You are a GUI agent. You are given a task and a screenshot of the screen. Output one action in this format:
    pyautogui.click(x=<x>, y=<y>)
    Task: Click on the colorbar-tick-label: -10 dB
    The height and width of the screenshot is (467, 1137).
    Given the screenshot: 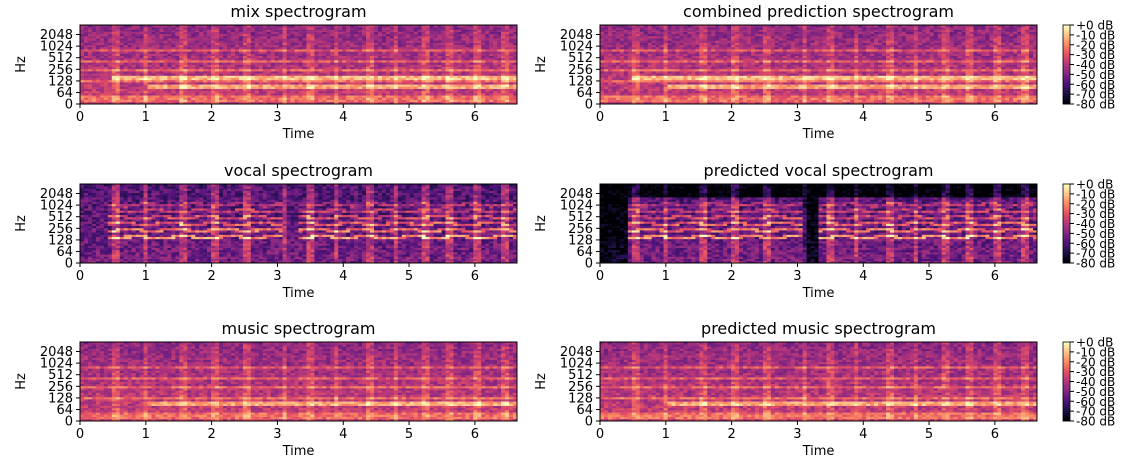 What is the action you would take?
    pyautogui.click(x=1095, y=194)
    